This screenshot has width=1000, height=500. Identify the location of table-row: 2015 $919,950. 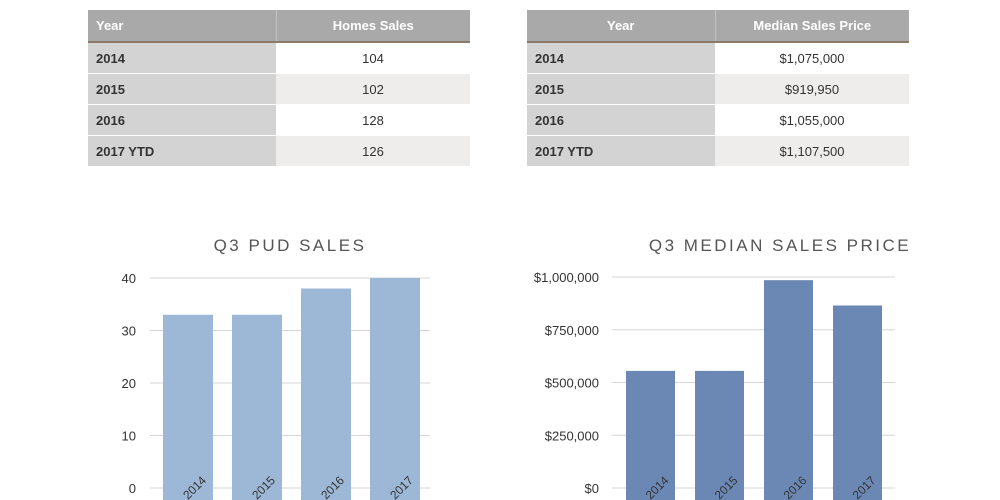
(718, 89).